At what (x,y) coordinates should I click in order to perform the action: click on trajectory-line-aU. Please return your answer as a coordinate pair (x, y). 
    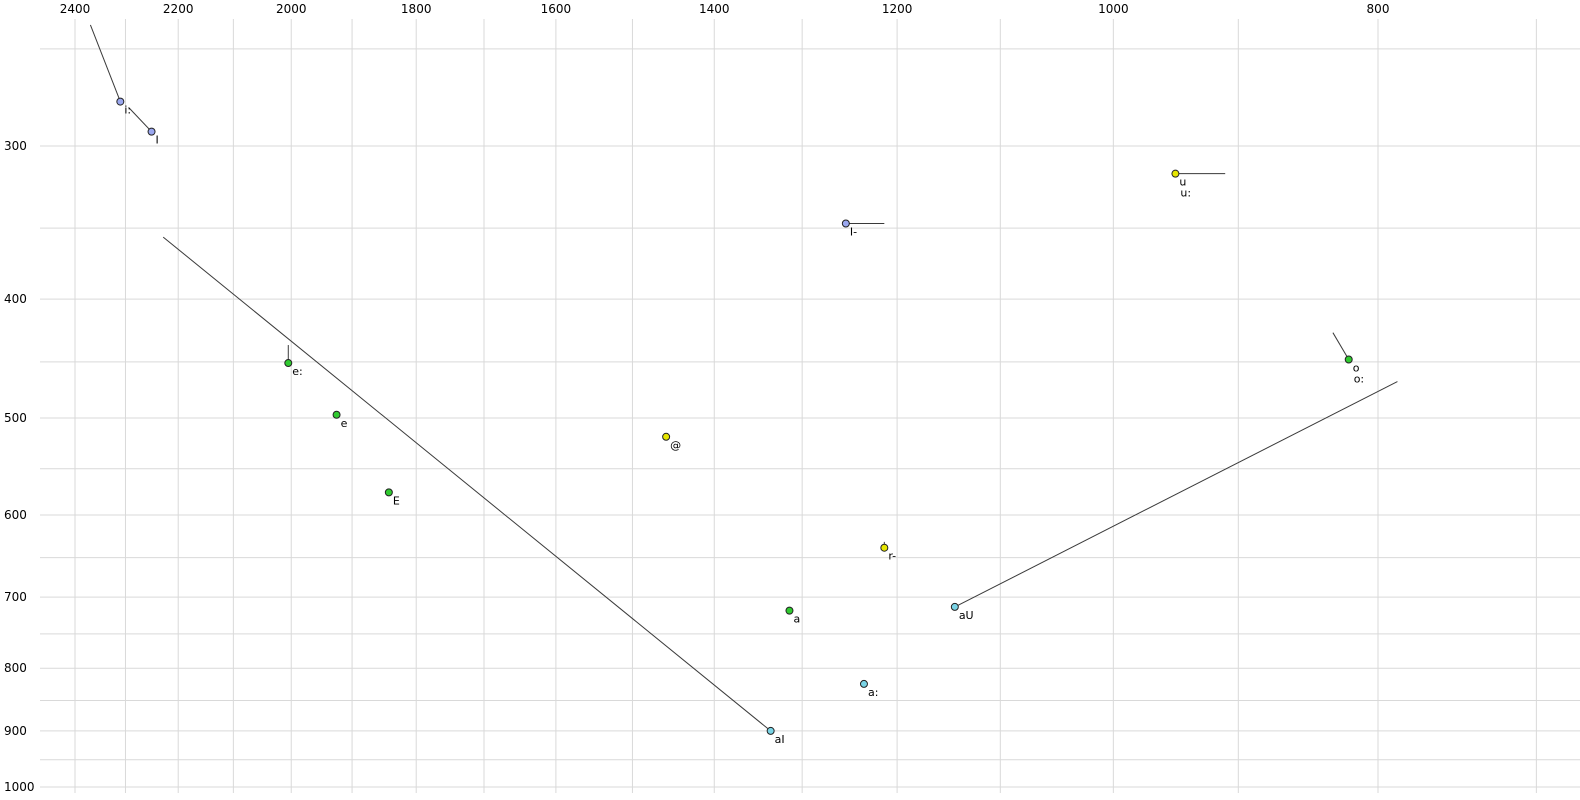
    Looking at the image, I should click on (1176, 494).